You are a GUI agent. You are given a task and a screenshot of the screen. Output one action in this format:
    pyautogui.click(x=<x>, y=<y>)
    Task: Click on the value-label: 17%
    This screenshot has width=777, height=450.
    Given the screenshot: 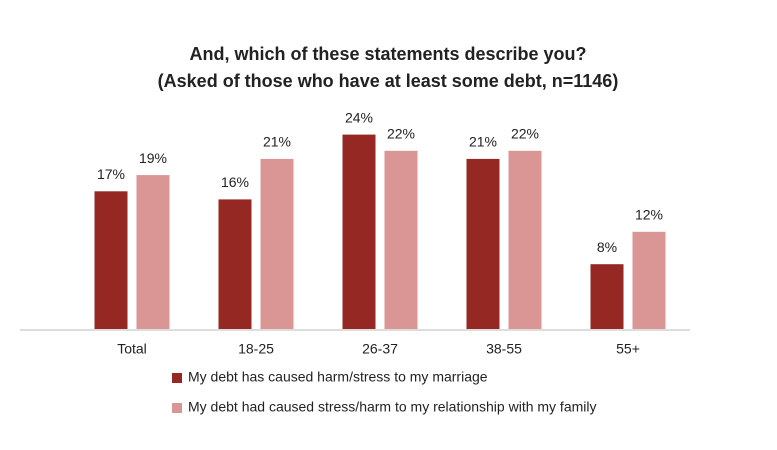 What is the action you would take?
    pyautogui.click(x=111, y=174)
    